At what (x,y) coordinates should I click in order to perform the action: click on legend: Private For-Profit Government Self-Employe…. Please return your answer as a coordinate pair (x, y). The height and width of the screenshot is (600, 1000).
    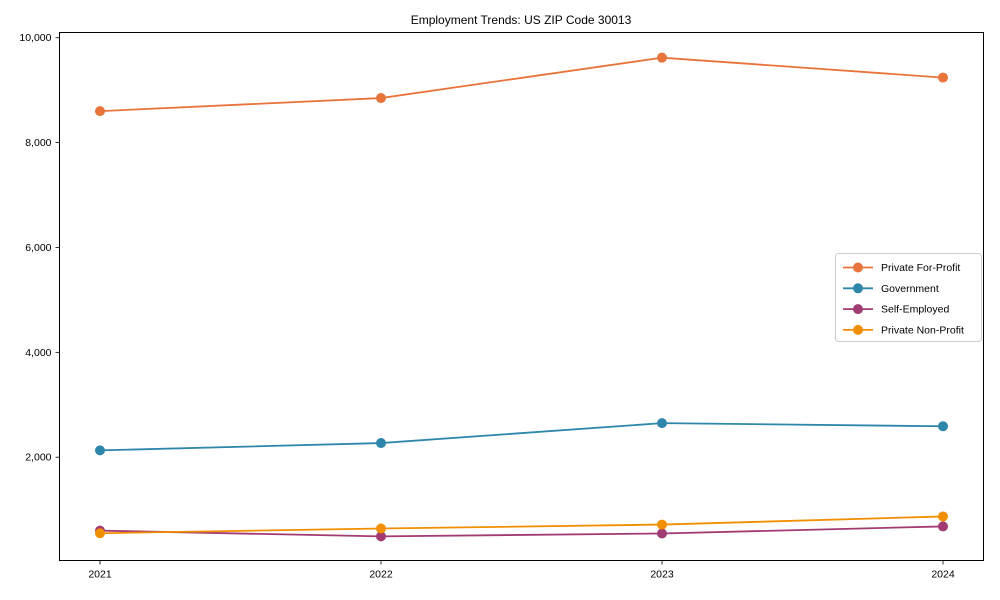
    Looking at the image, I should click on (908, 297).